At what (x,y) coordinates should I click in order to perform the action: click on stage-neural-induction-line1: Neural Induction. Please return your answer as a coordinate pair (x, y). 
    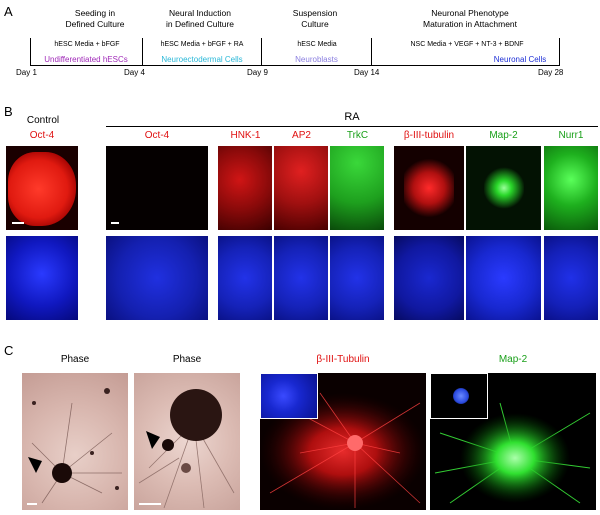
    Looking at the image, I should click on (200, 13).